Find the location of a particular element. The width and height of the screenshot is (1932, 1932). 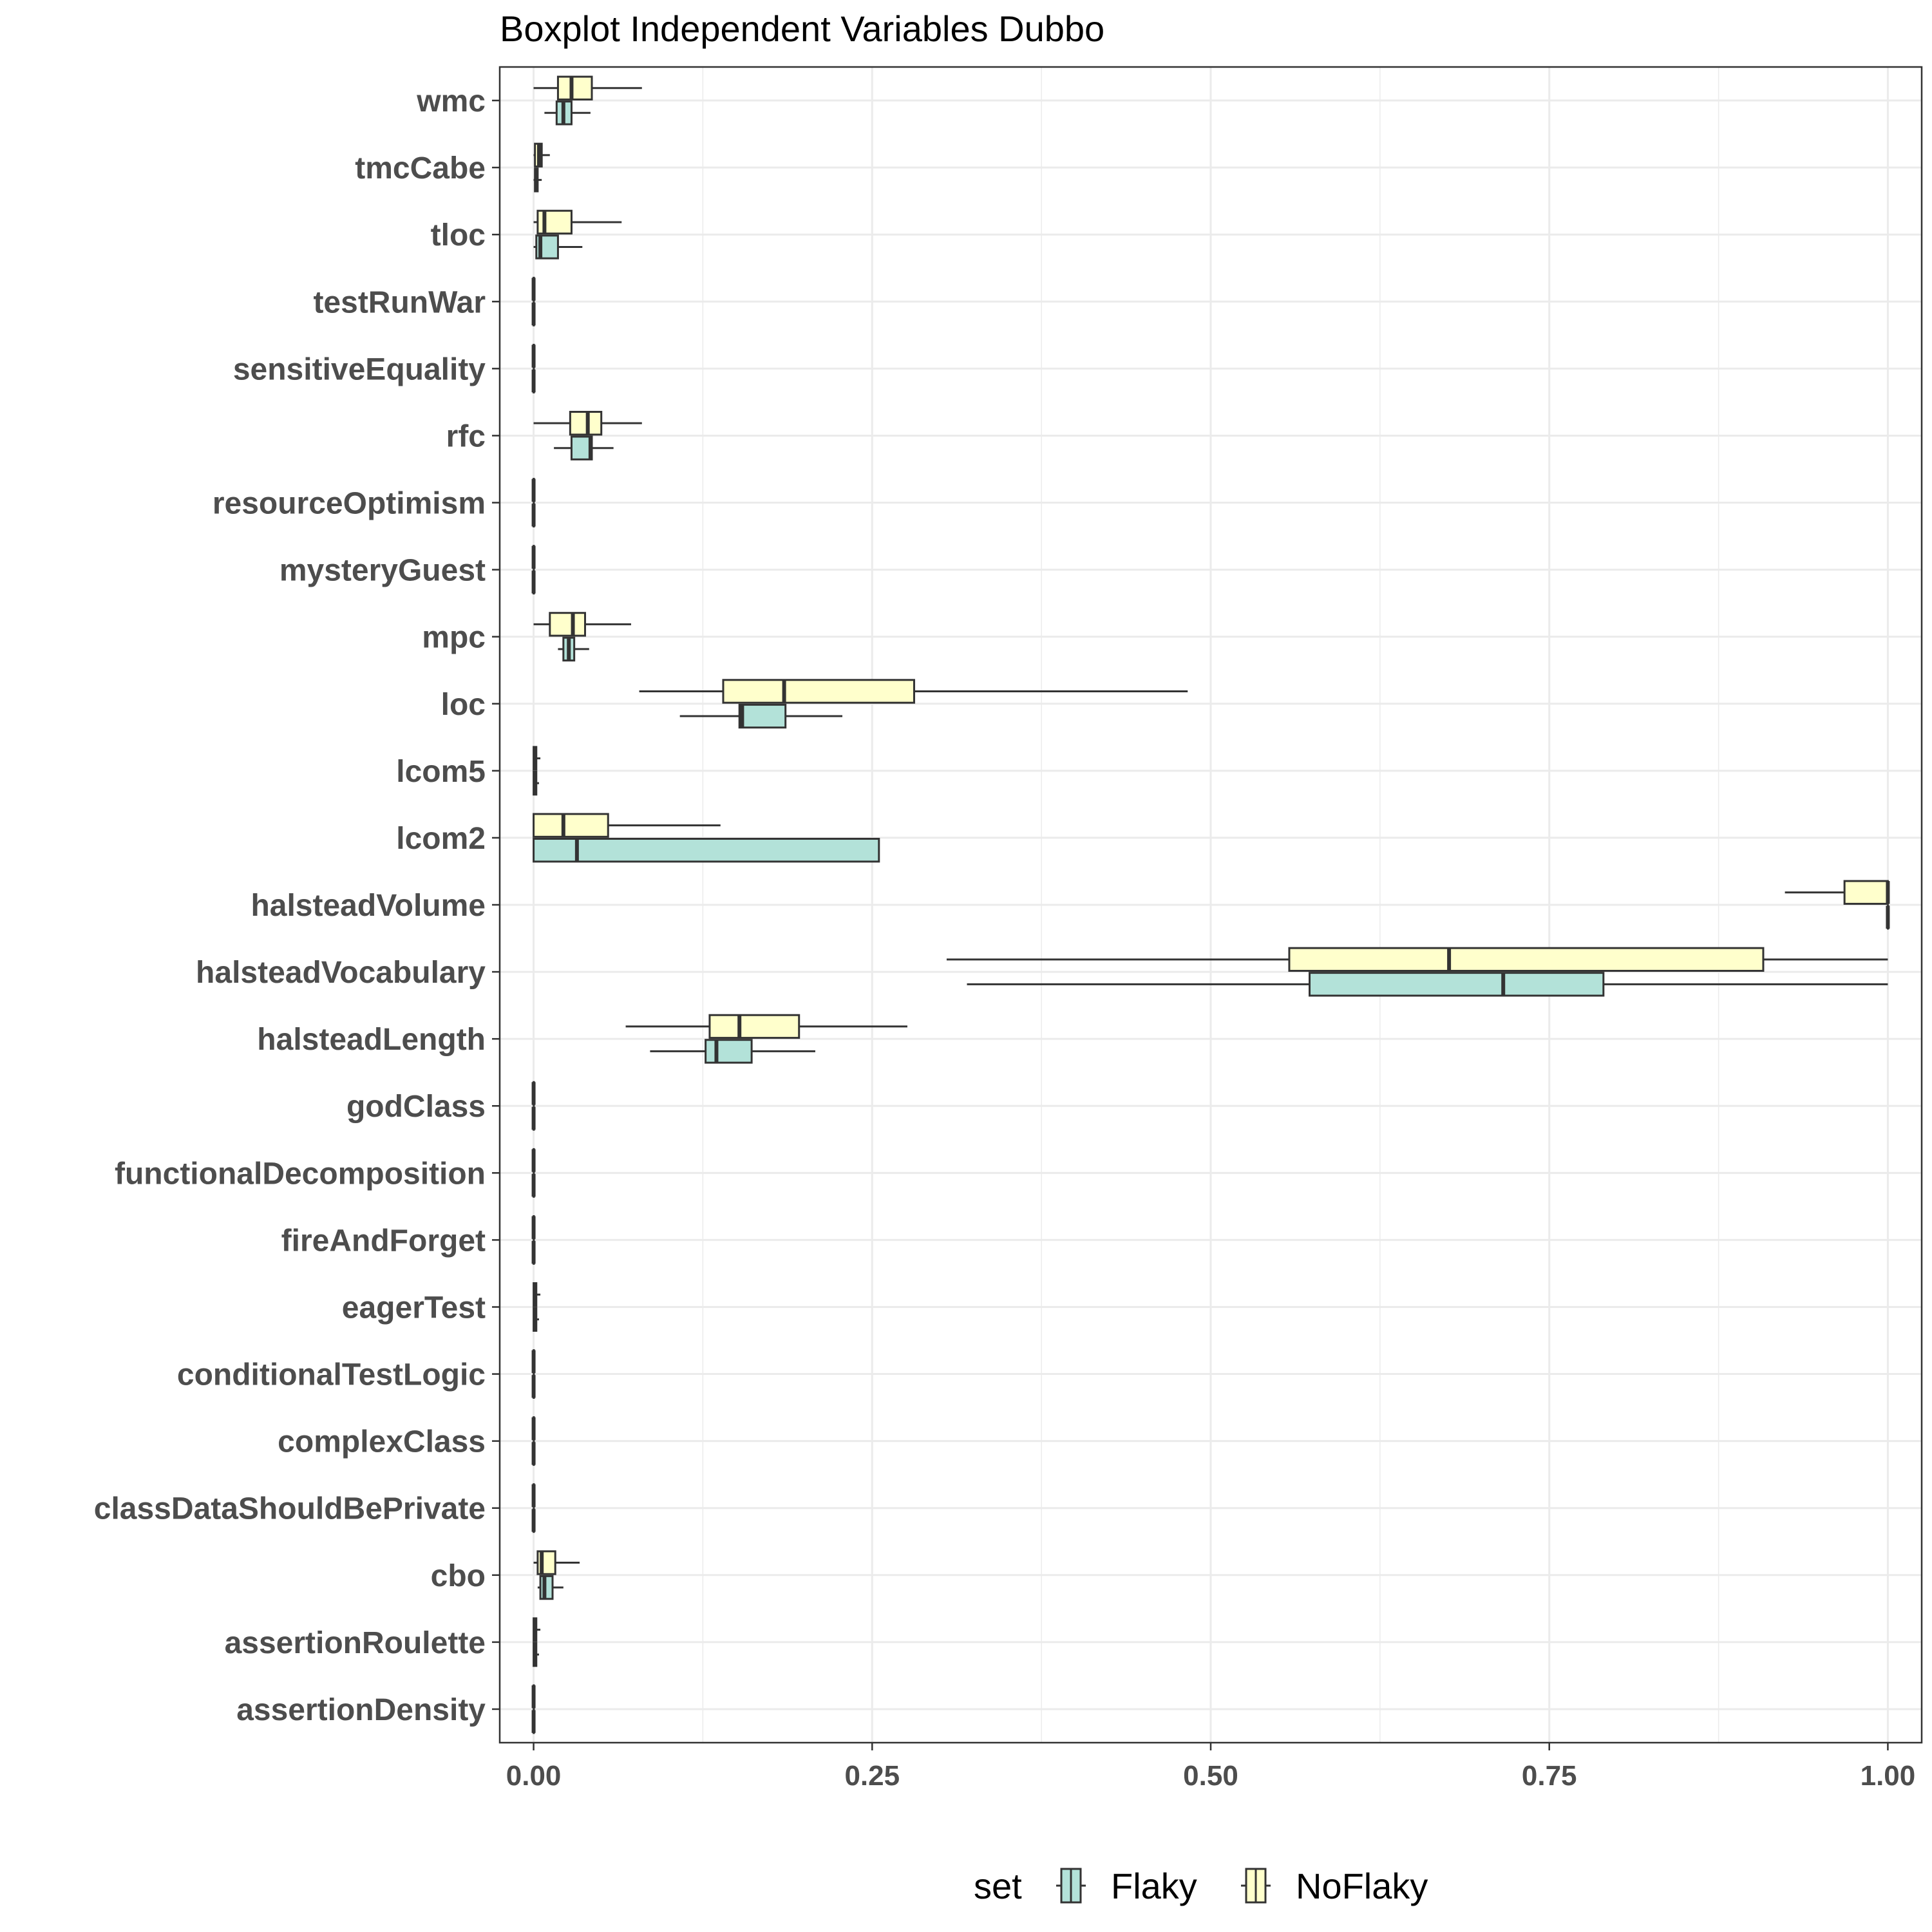

box-flaky-conditionalTestLogic is located at coordinates (533, 1386).